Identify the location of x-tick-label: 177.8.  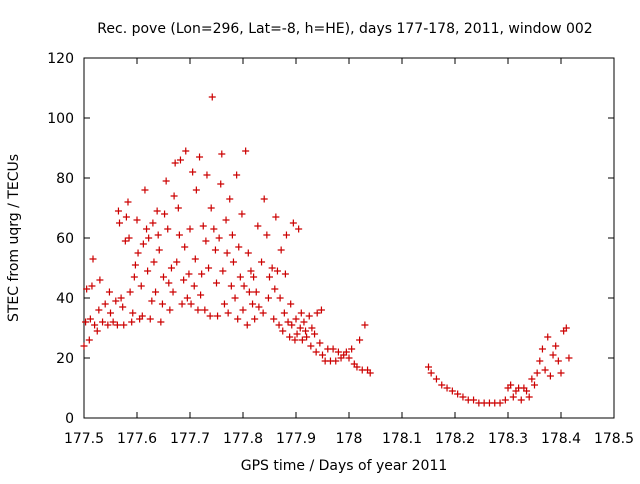
(243, 439).